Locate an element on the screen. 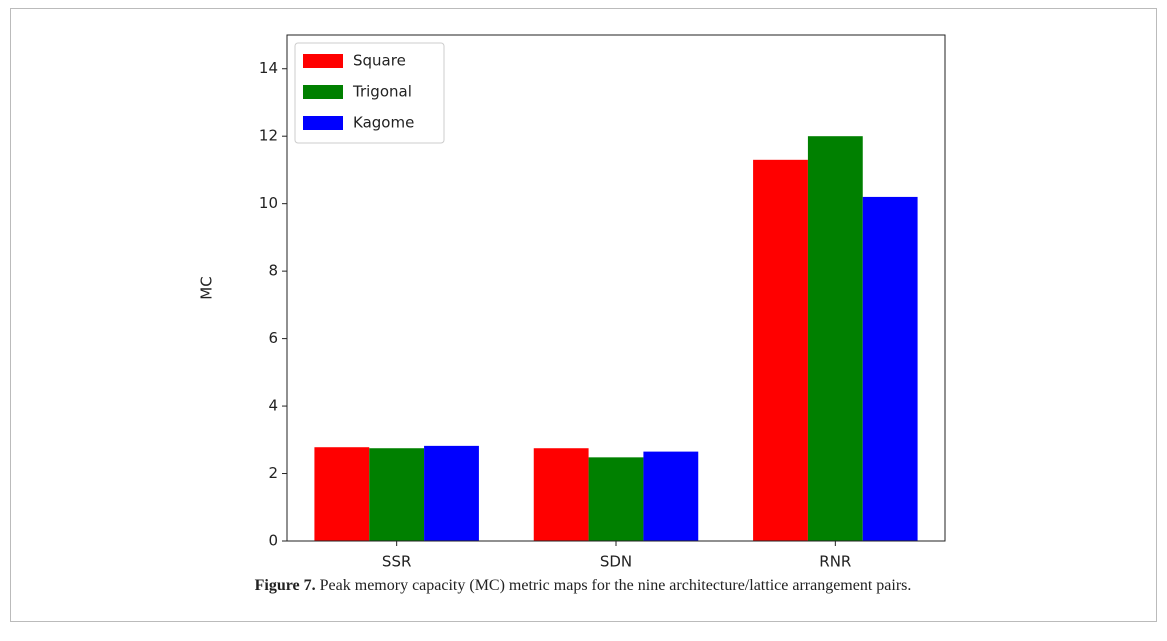 The height and width of the screenshot is (641, 1167). y-tick-label: 6 is located at coordinates (273, 338).